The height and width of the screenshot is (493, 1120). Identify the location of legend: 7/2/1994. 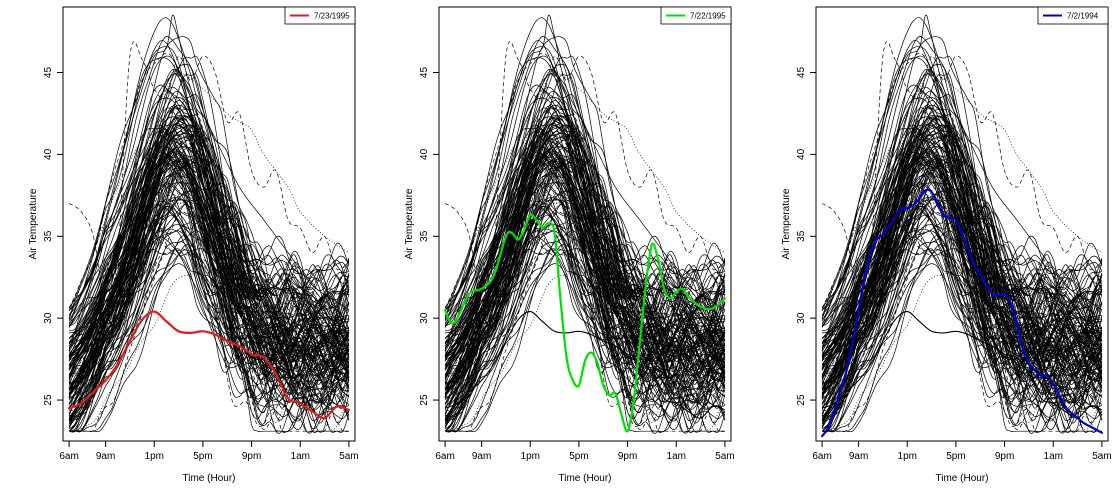
(1073, 15).